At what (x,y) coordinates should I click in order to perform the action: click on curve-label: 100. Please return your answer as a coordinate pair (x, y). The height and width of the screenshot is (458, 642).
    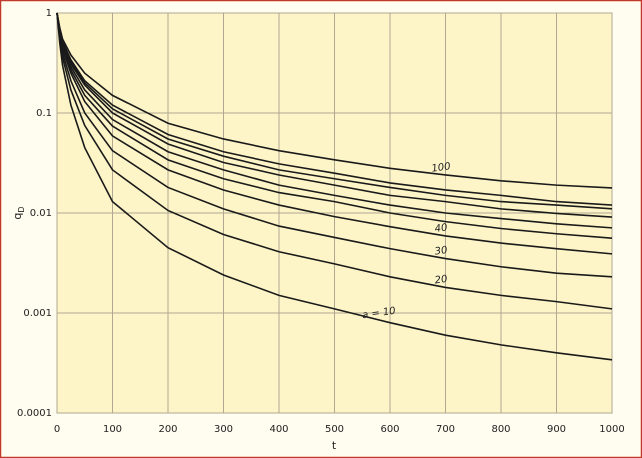
    Looking at the image, I should click on (441, 168).